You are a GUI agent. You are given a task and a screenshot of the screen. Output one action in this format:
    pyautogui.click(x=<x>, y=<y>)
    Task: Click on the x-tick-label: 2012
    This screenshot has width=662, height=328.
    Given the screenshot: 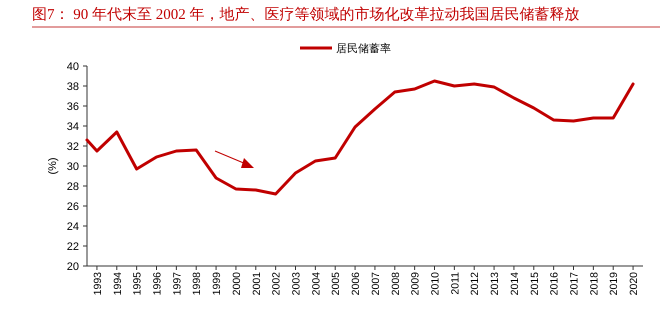 What is the action you would take?
    pyautogui.click(x=475, y=284)
    